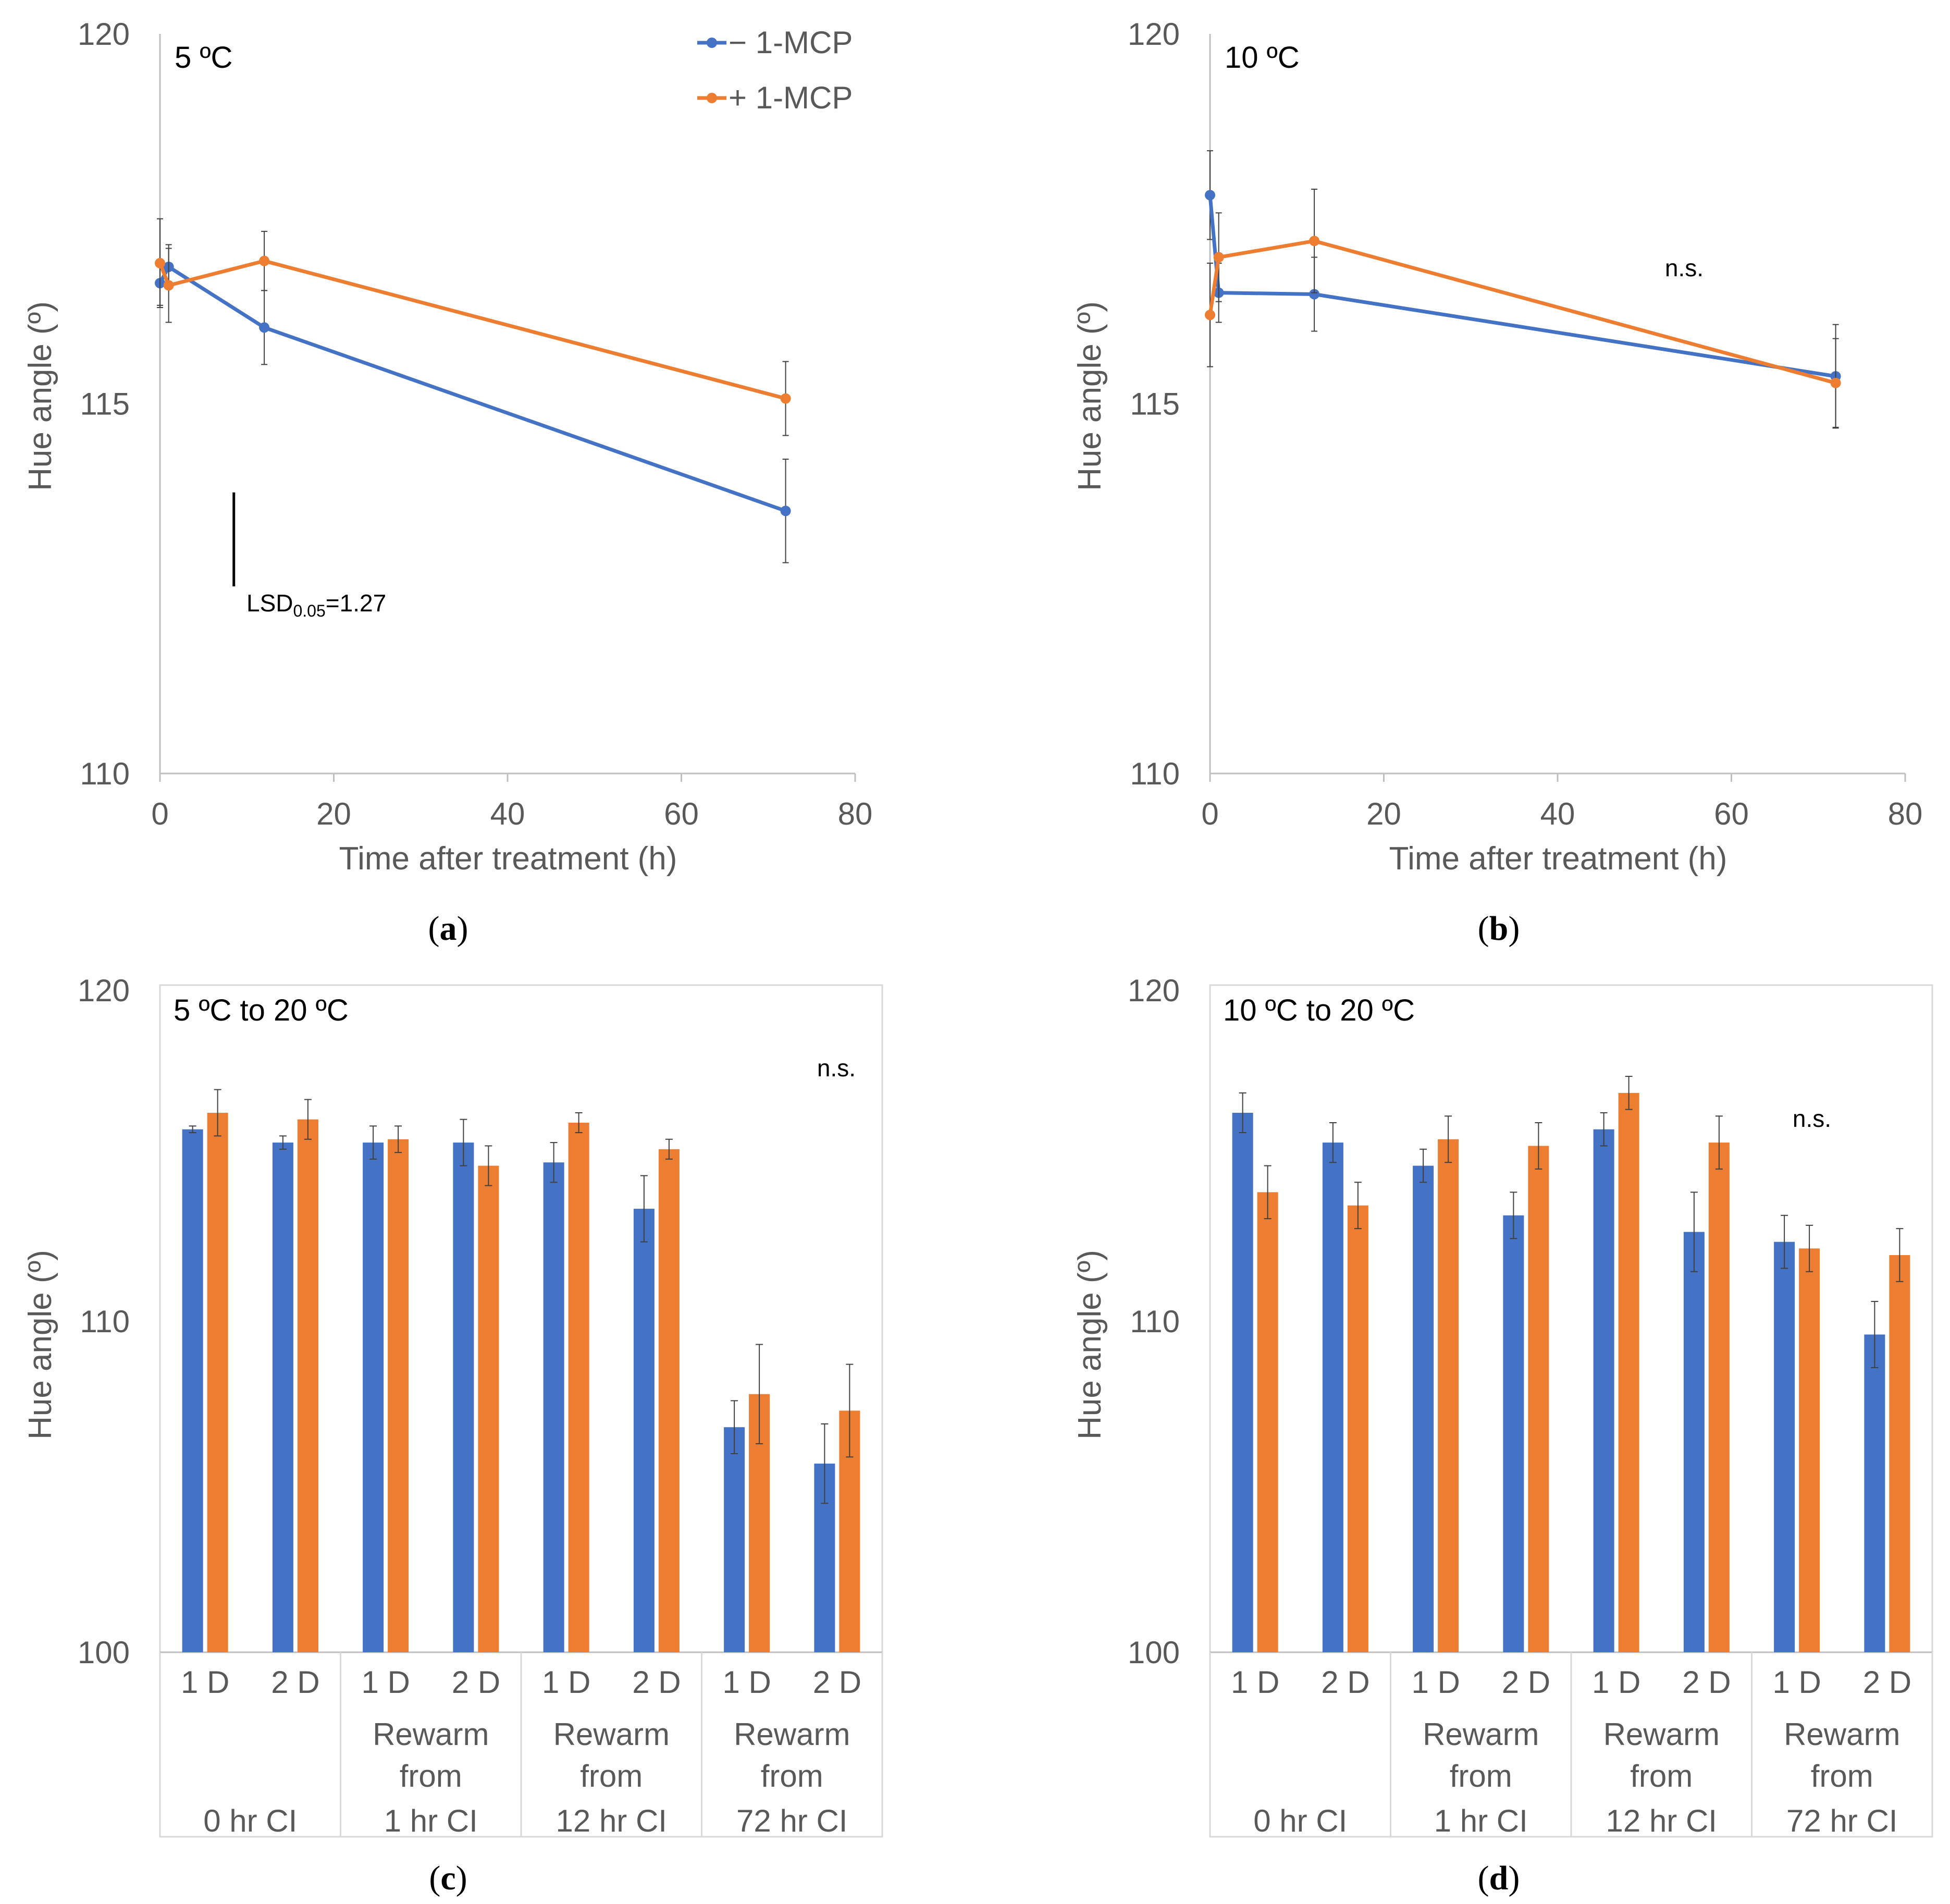 The width and height of the screenshot is (1950, 1904). Describe the element at coordinates (1210, 813) in the screenshot. I see `x-tick-label: 0` at that location.